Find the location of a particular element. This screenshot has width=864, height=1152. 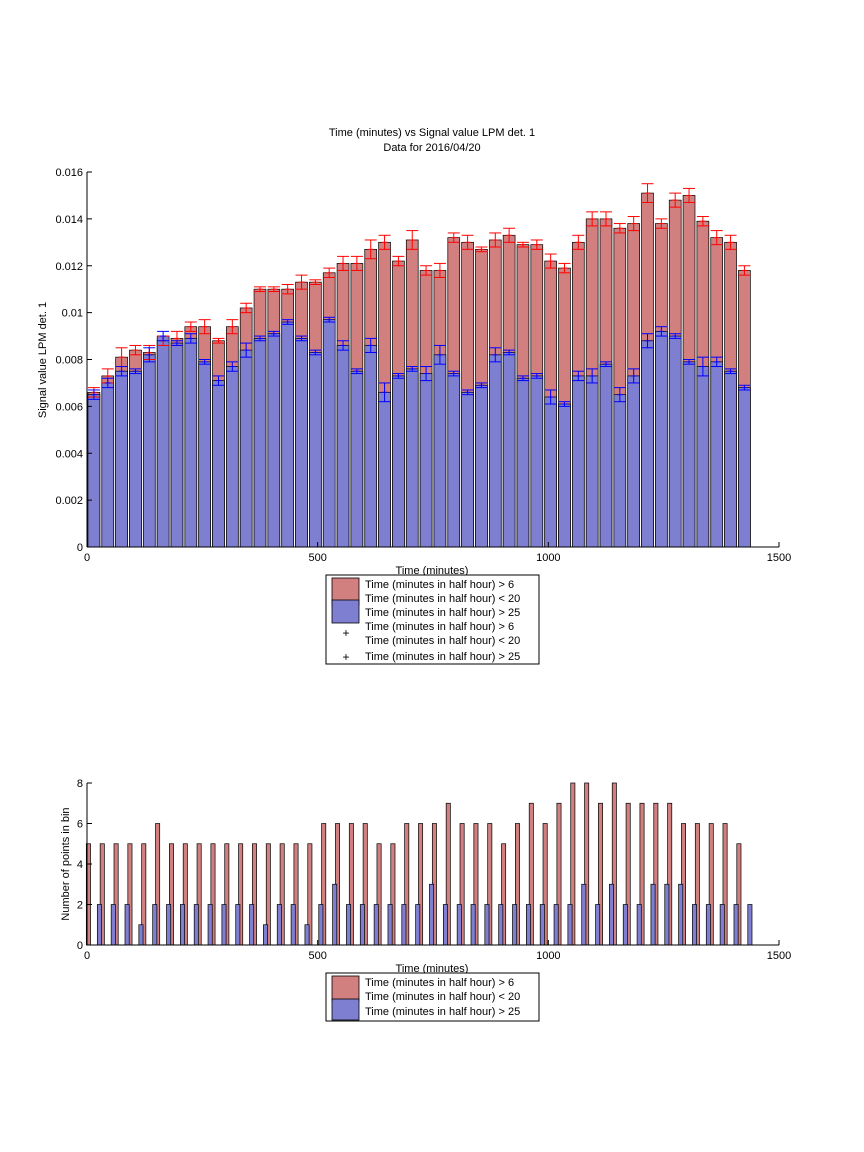

red-count-bars is located at coordinates (413, 864).